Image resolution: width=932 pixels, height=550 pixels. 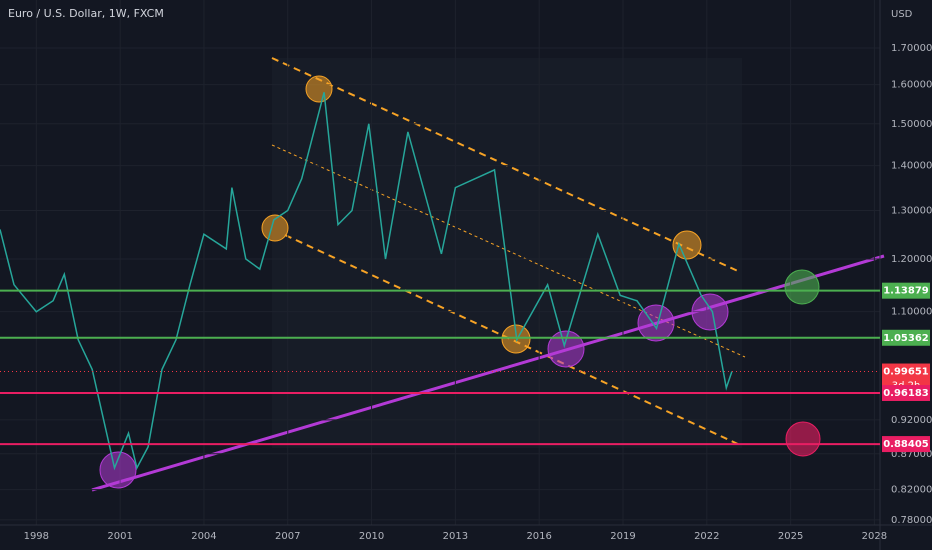 I want to click on y-tick-label: 1.30000, so click(x=911, y=210).